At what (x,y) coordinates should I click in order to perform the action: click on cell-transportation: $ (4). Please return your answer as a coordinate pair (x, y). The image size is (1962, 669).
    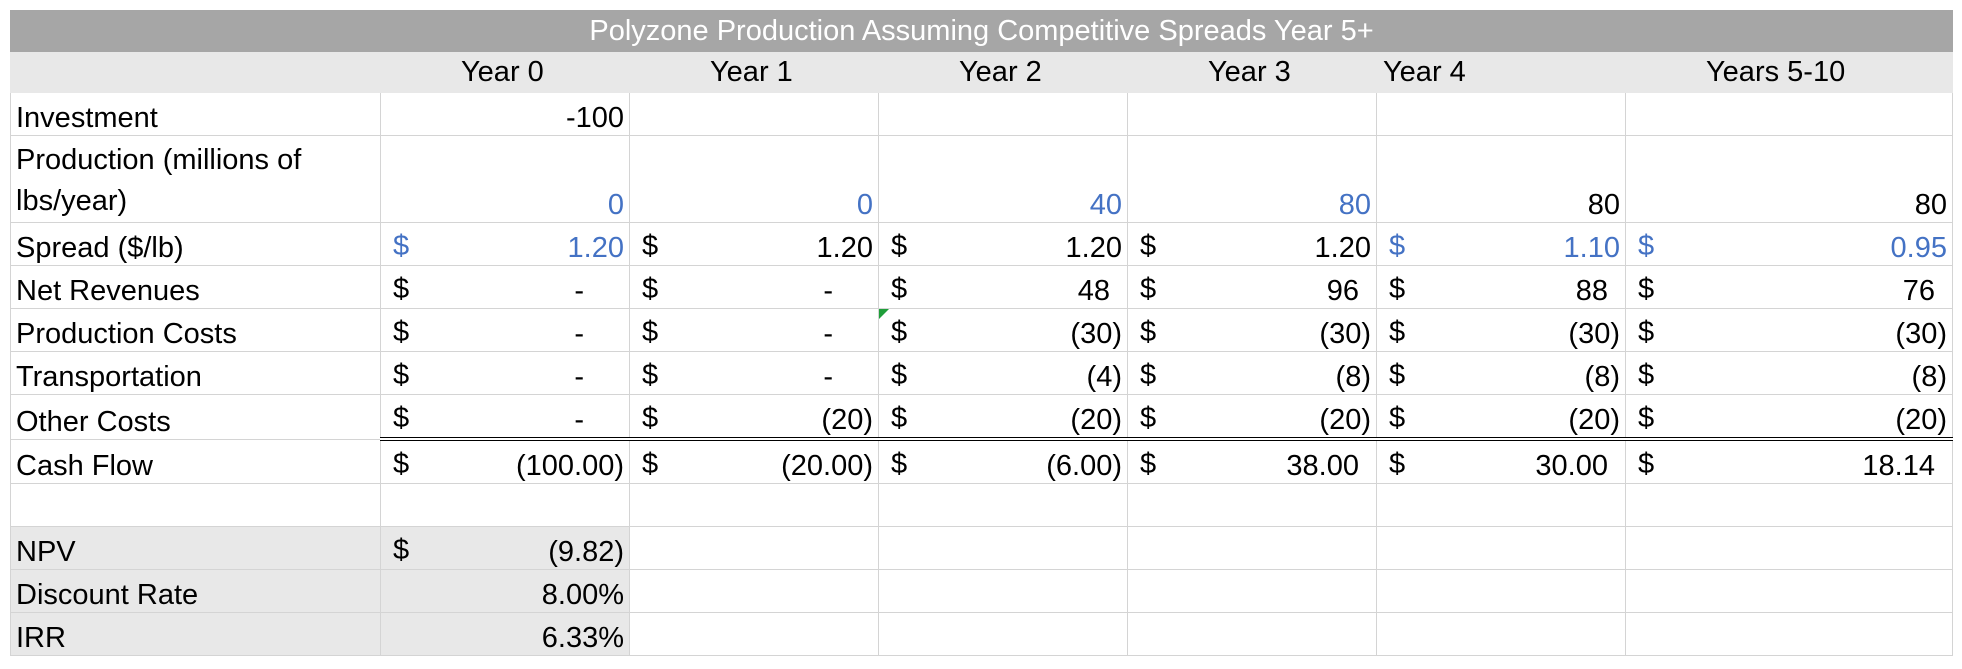
    Looking at the image, I should click on (1003, 373).